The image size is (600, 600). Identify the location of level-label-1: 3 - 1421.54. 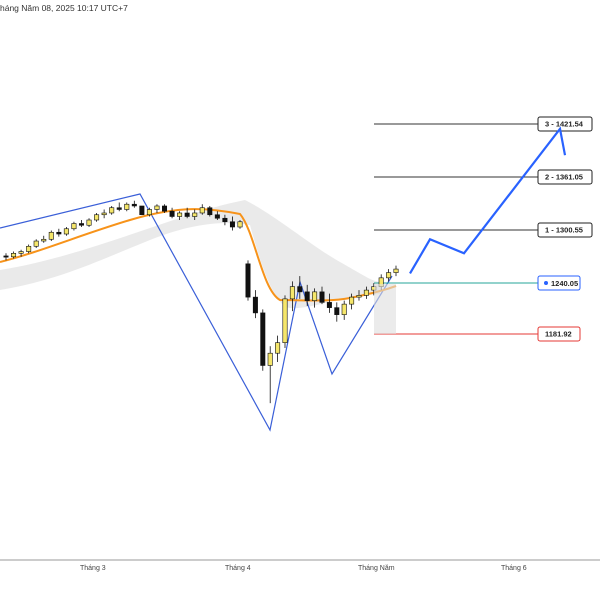
(564, 124).